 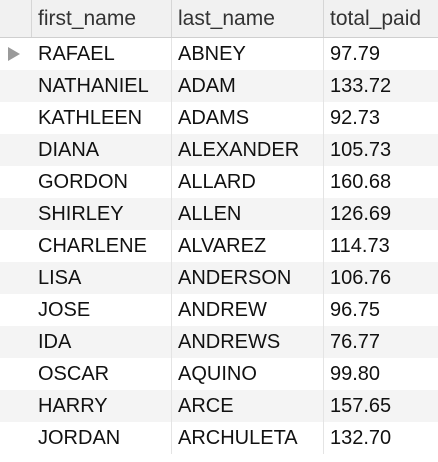 What do you see at coordinates (102, 86) in the screenshot?
I see `cell-first-name: NATHANIEL` at bounding box center [102, 86].